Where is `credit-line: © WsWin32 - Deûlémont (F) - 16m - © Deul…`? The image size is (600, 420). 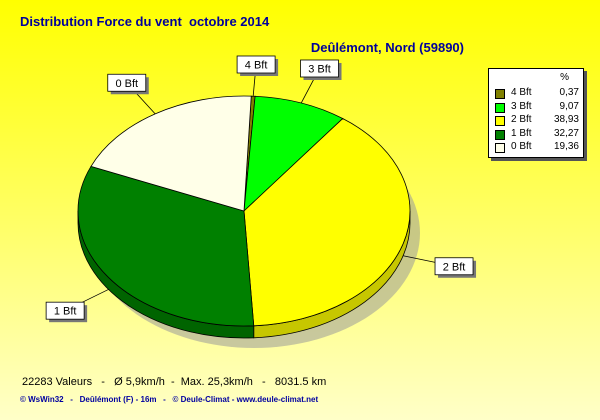
credit-line: © WsWin32 - Deûlémont (F) - 16m - © Deul… is located at coordinates (169, 399).